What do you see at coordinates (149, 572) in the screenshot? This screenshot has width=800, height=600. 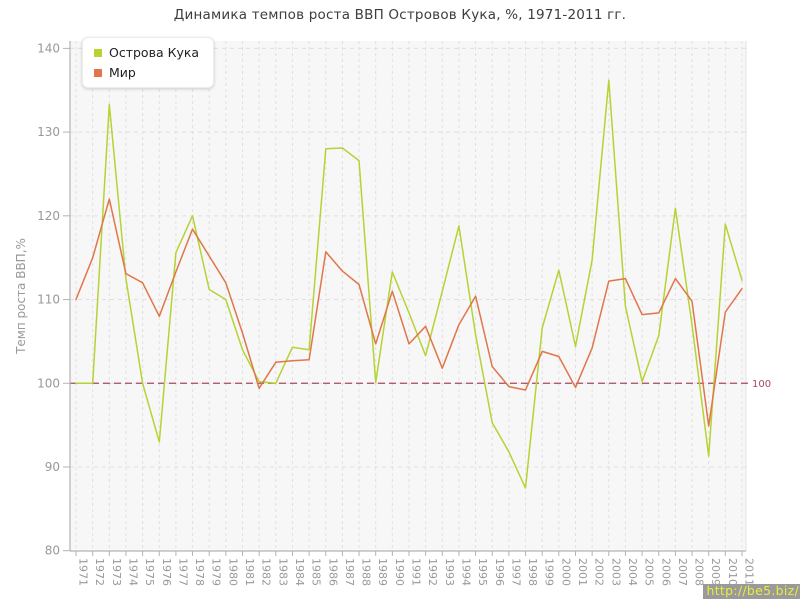 I see `x-tick-label: 1975` at bounding box center [149, 572].